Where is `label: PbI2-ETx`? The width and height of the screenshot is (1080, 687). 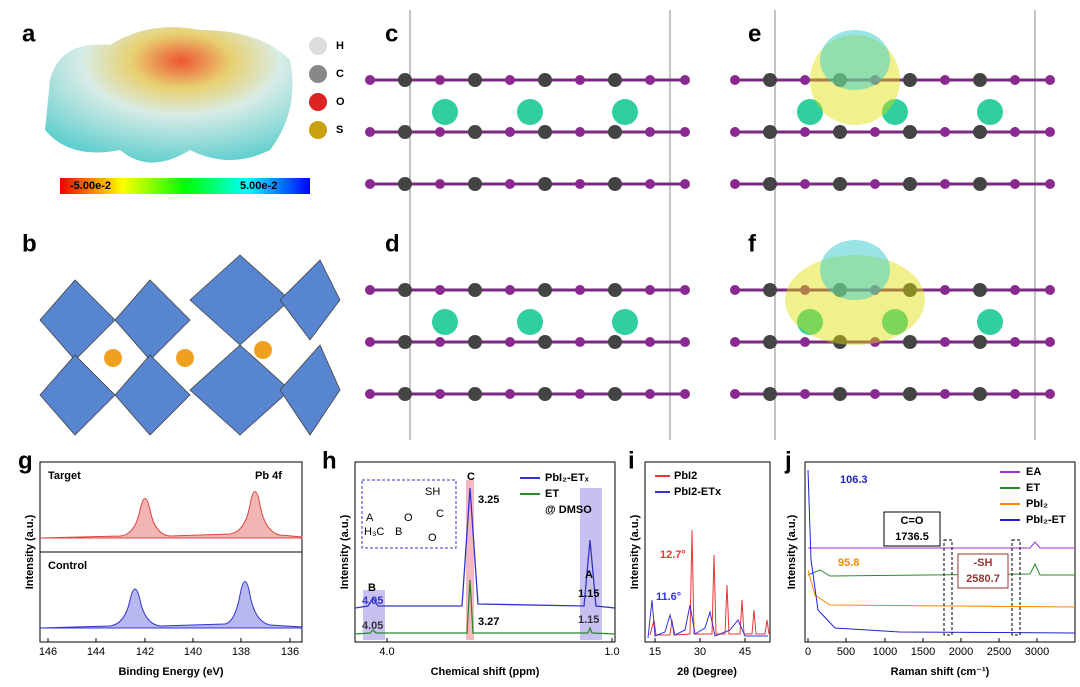
label: PbI2-ETx is located at coordinates (698, 492).